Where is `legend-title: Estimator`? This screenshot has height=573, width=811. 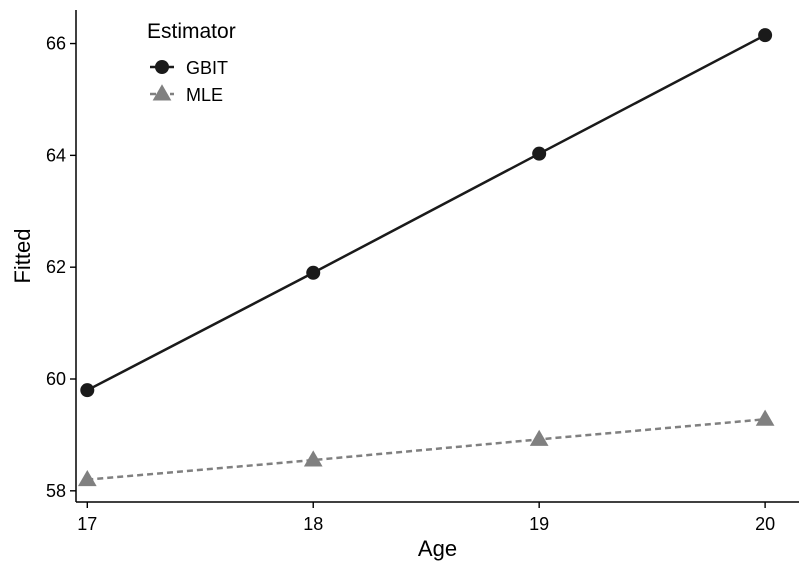
legend-title: Estimator is located at coordinates (191, 31).